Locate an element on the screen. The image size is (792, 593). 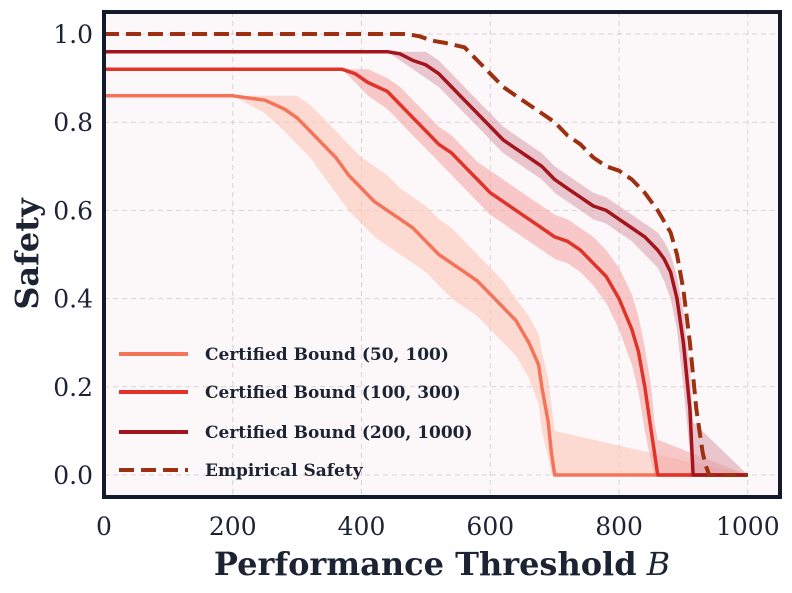
x-axis-title: Performance Threshold B is located at coordinates (442, 564).